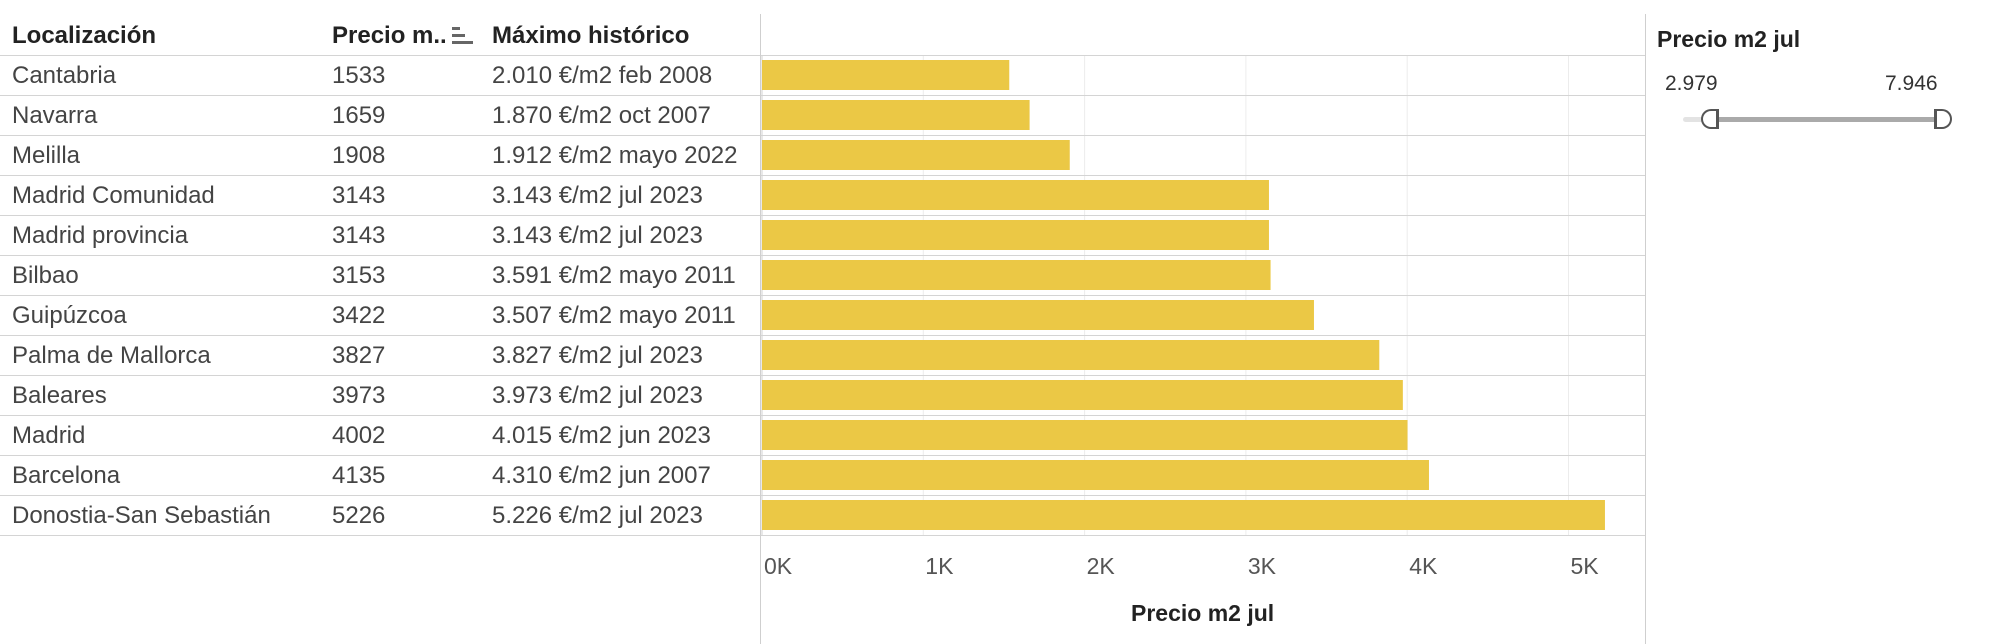 The image size is (2010, 644). Describe the element at coordinates (1911, 83) in the screenshot. I see `filter-max-value: 7.946` at that location.